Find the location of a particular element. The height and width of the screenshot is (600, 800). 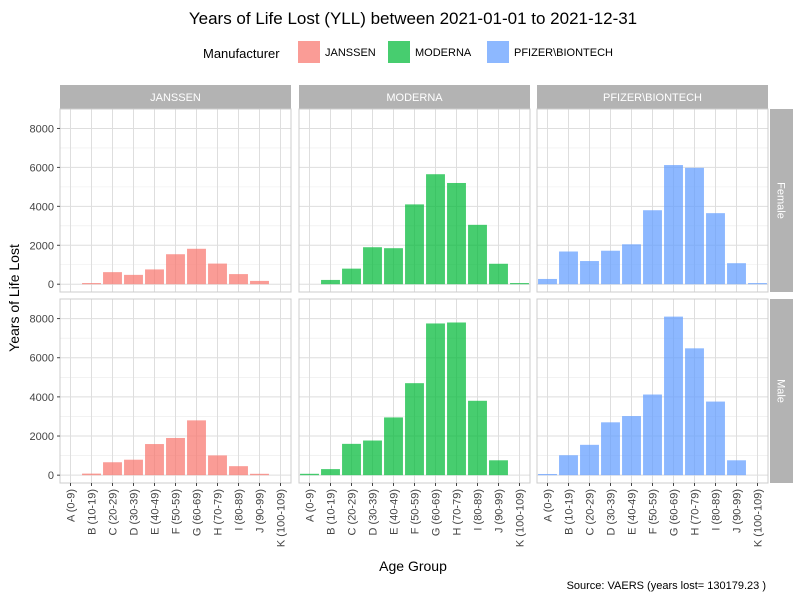

legend-title: Manufacturer is located at coordinates (241, 53).